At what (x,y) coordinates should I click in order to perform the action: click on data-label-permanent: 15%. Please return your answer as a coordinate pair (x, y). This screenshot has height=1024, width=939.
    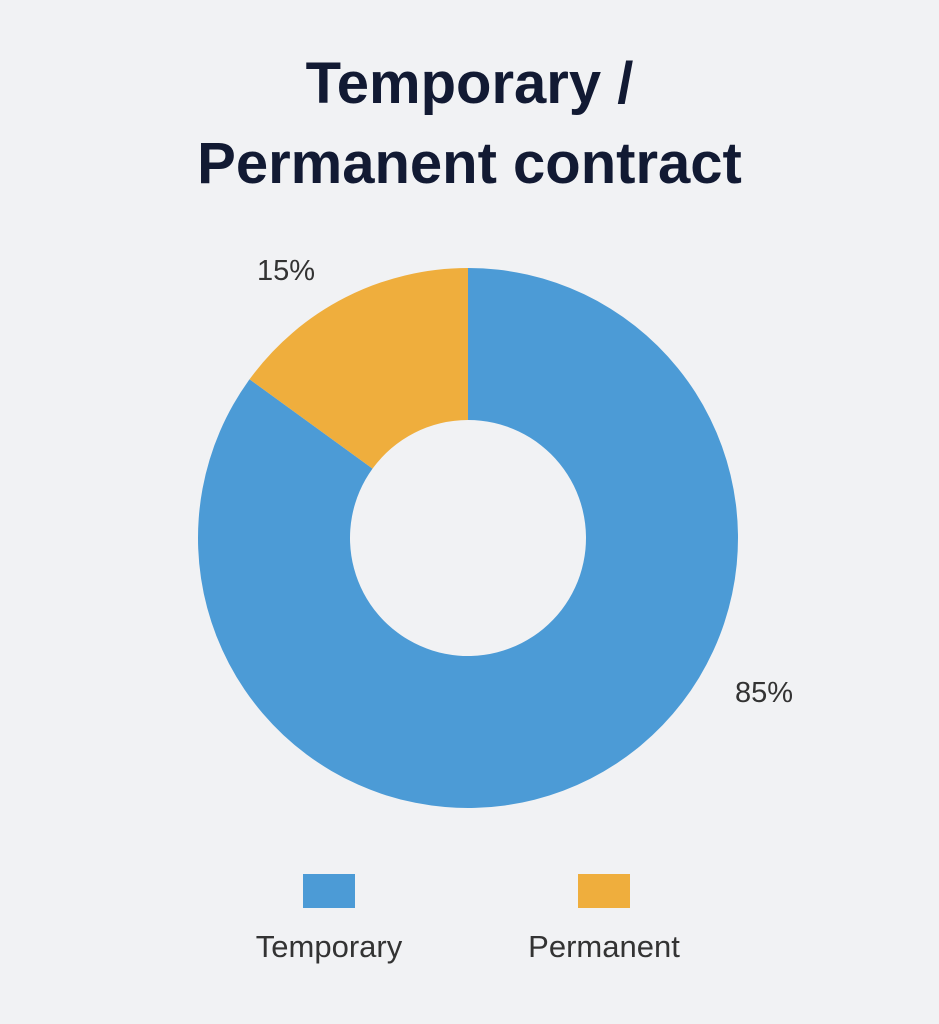
    Looking at the image, I should click on (286, 271).